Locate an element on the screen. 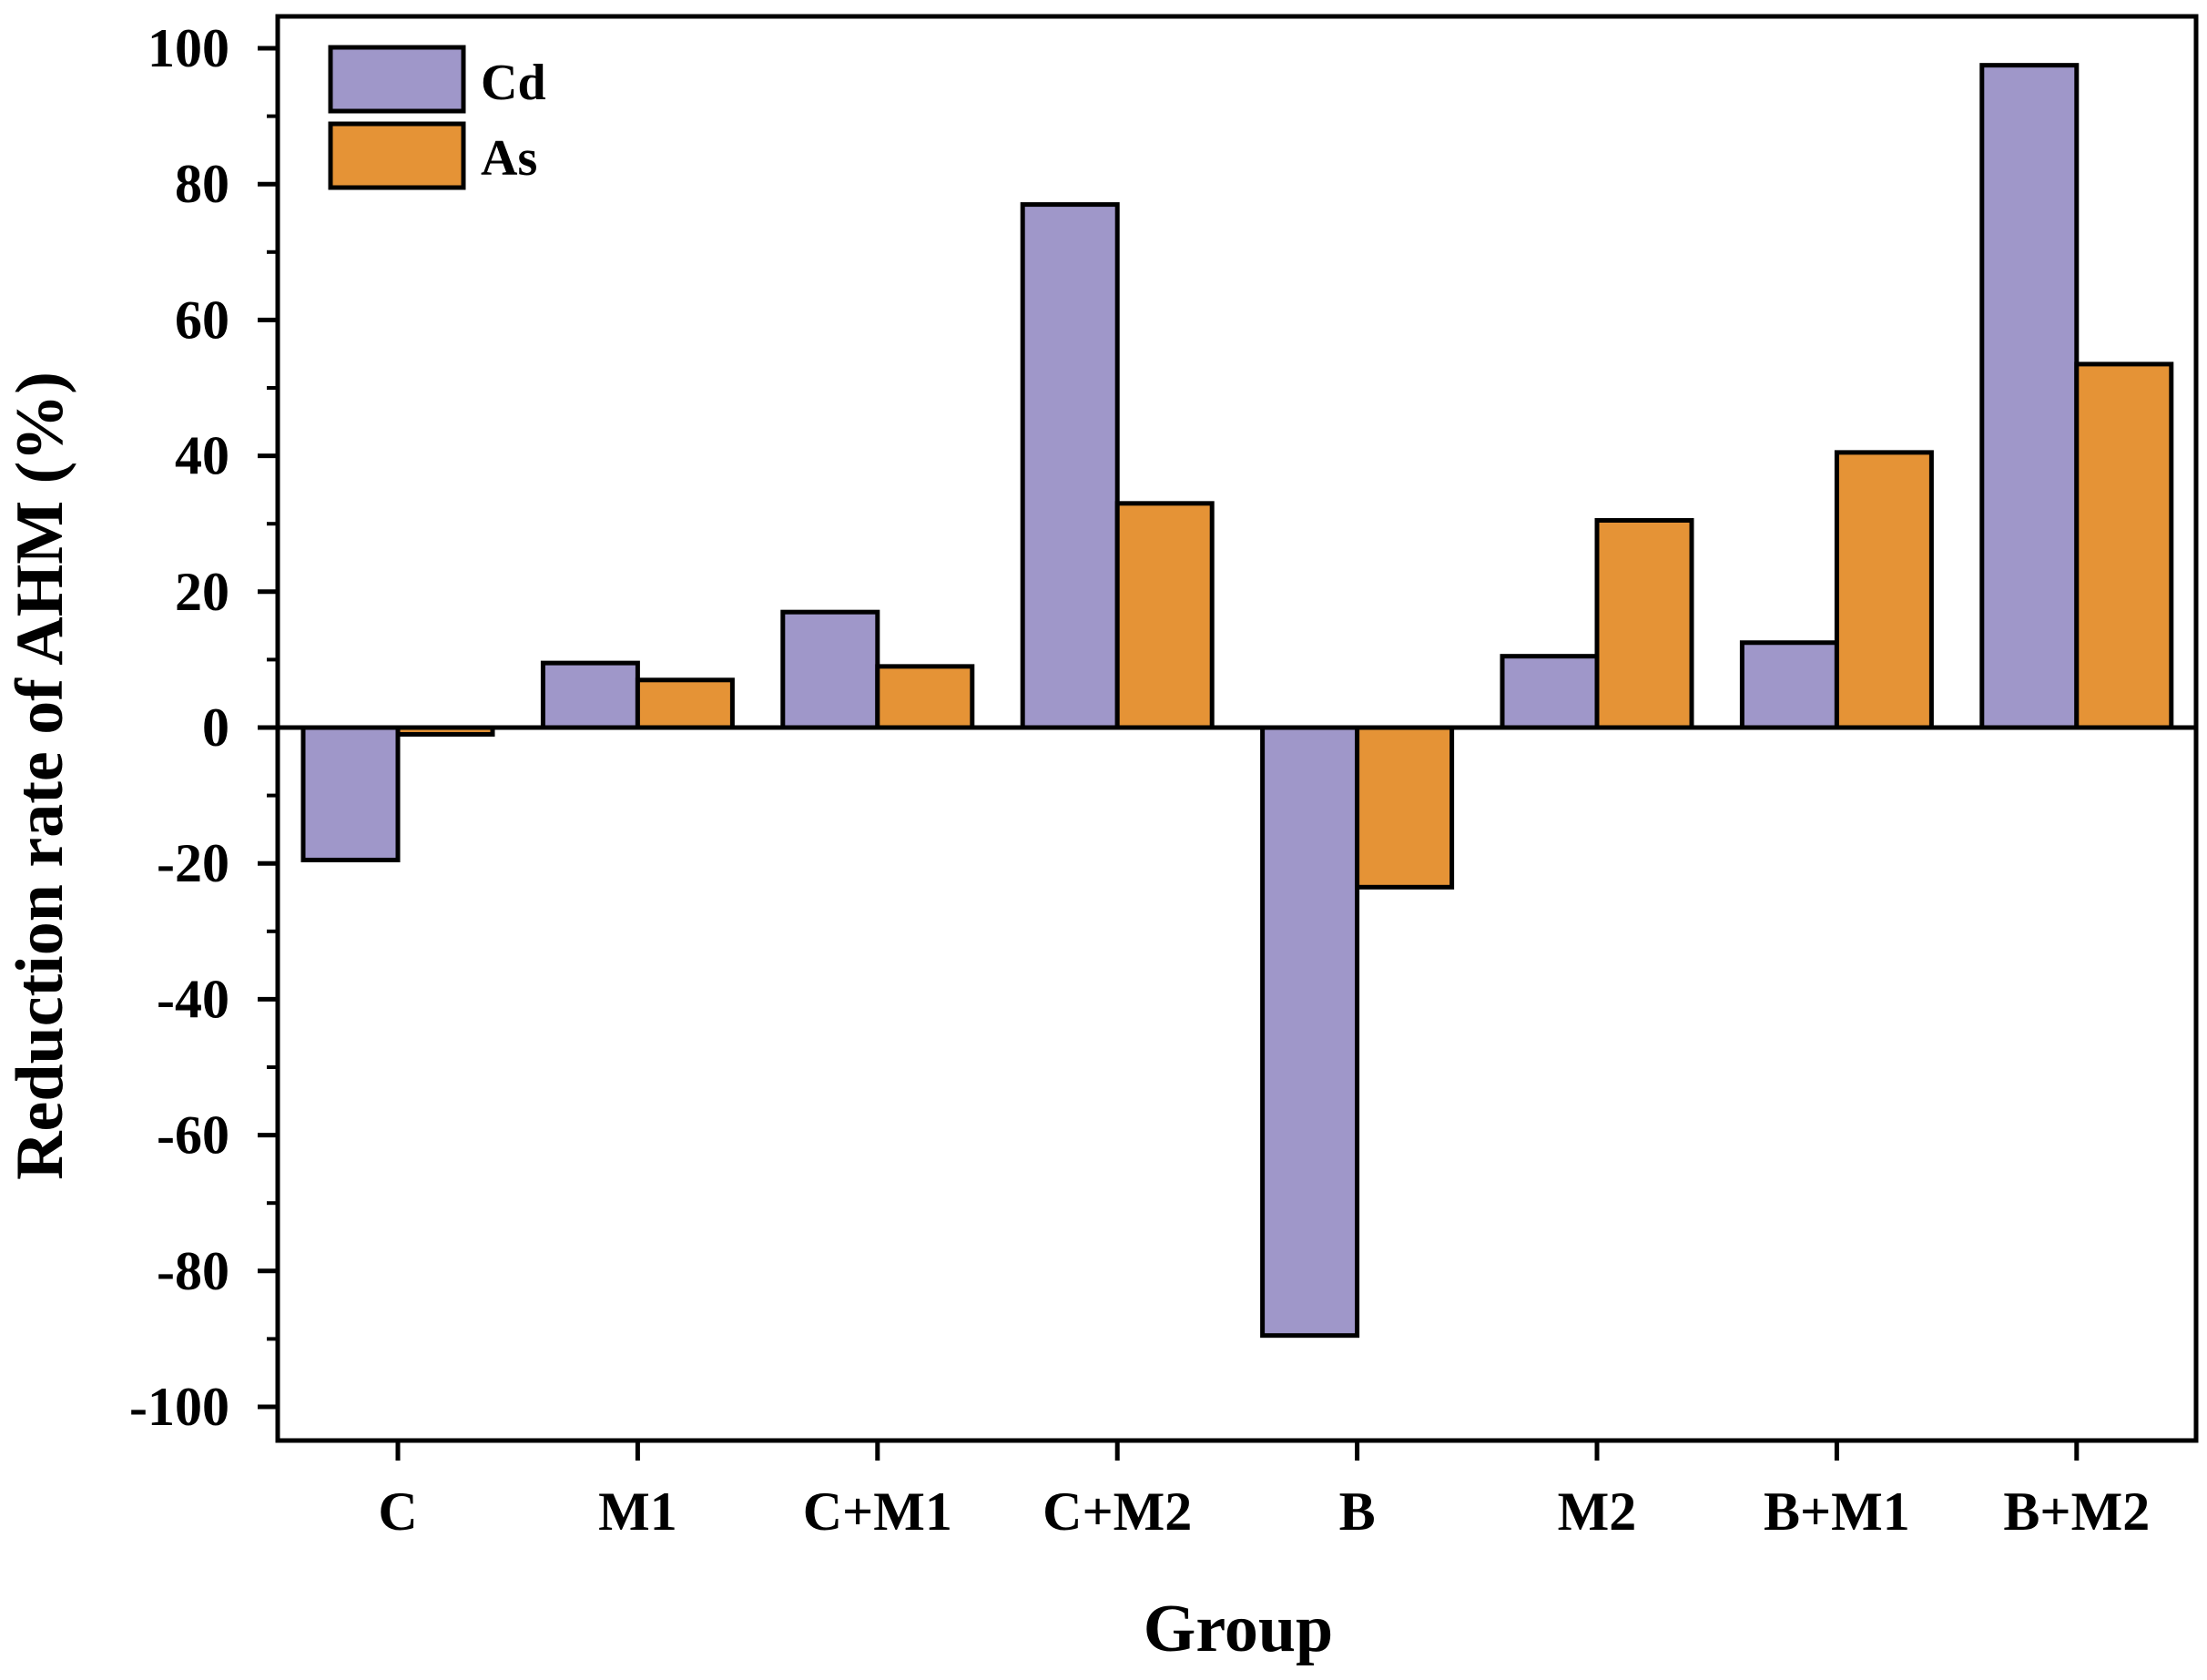 Image resolution: width=2207 pixels, height=1680 pixels. y-tick-label: 20 is located at coordinates (202, 592).